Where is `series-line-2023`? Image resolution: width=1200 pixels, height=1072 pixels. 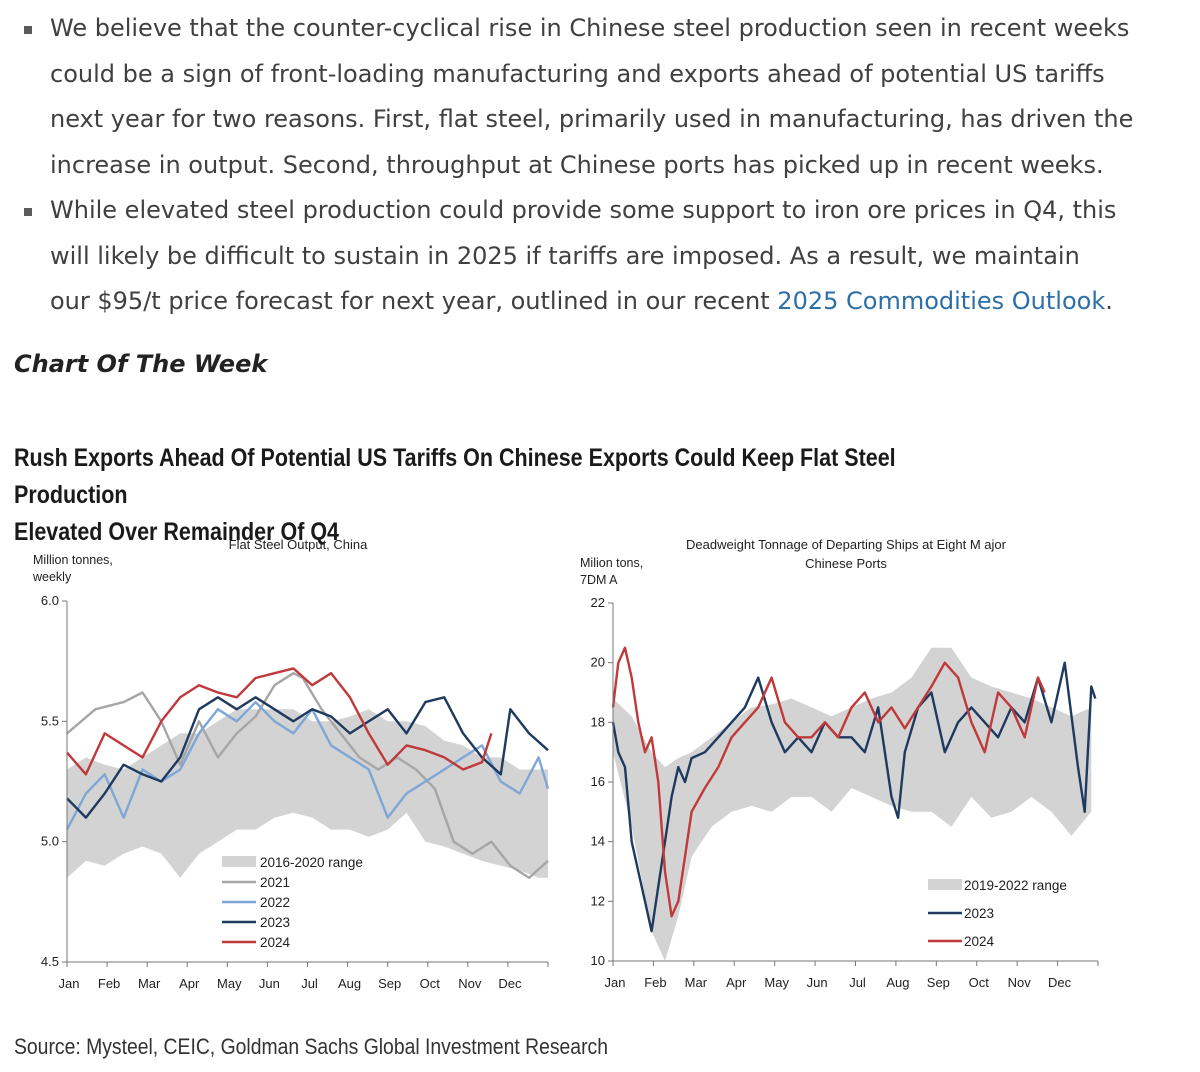
series-line-2023 is located at coordinates (307, 757).